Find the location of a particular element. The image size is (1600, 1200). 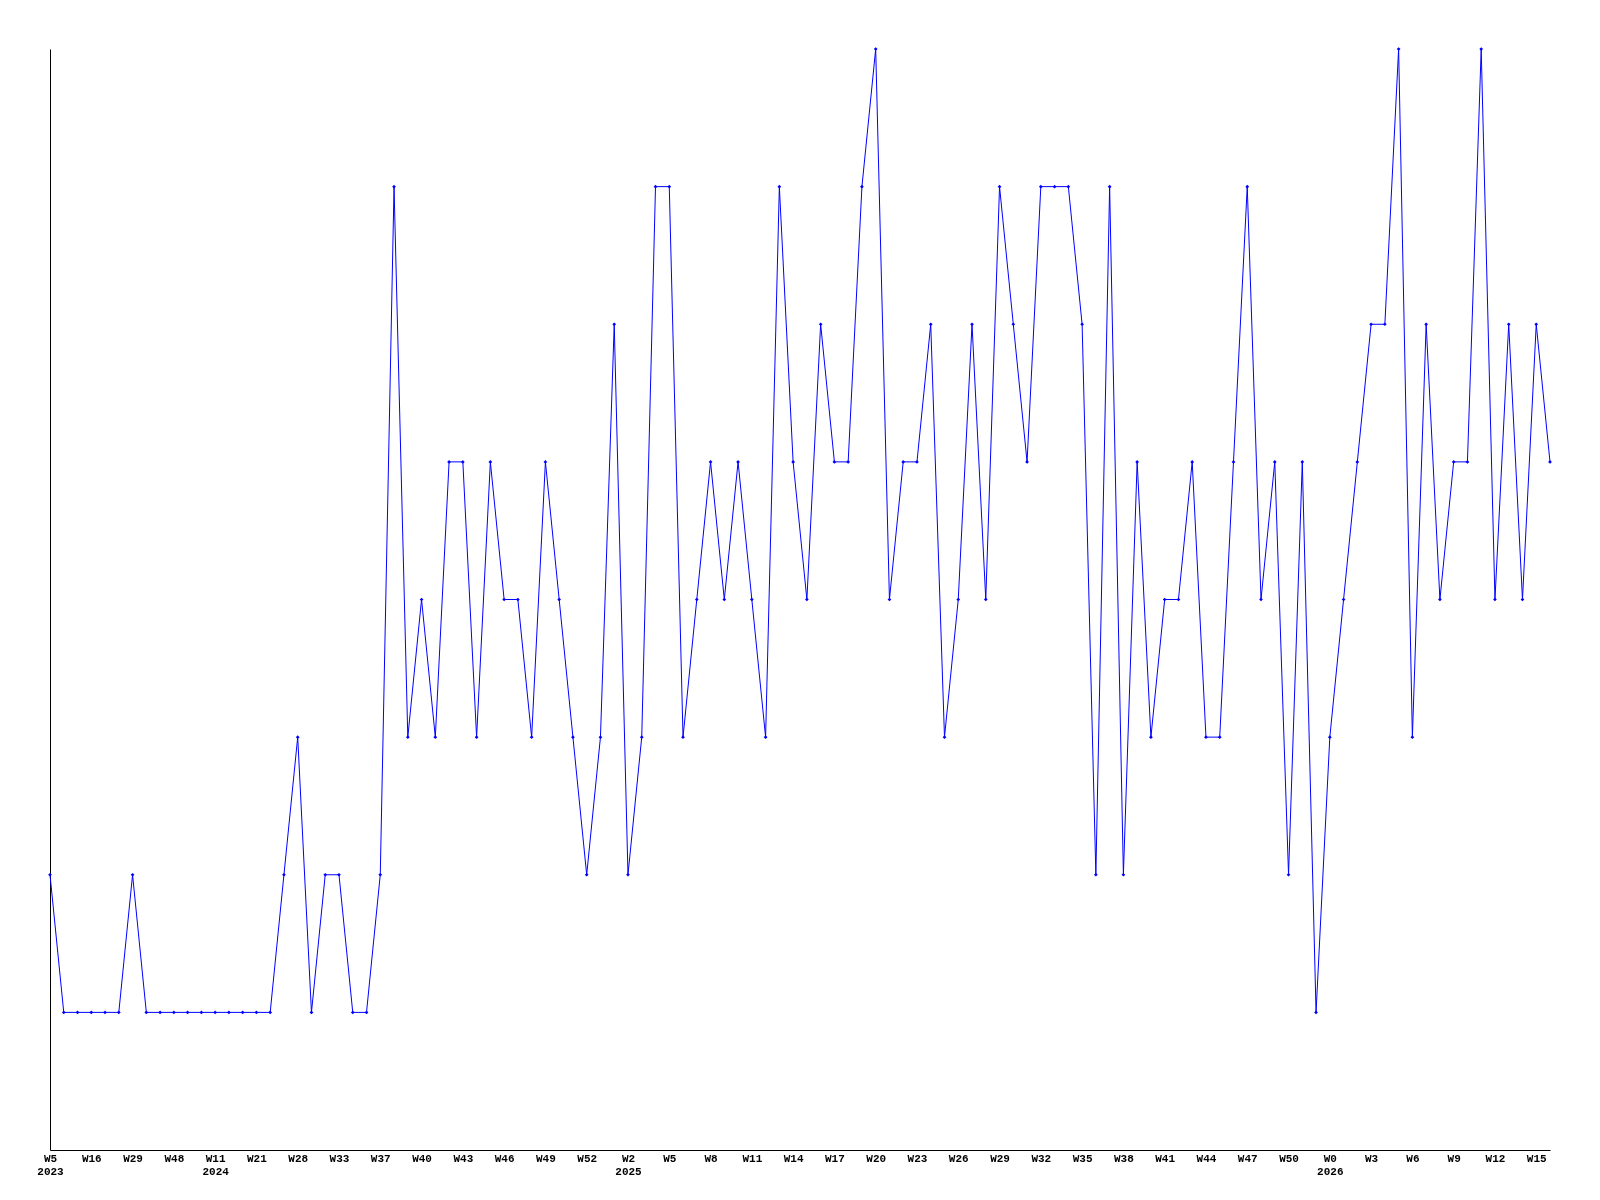

x-tick-label: W21 is located at coordinates (257, 1158).